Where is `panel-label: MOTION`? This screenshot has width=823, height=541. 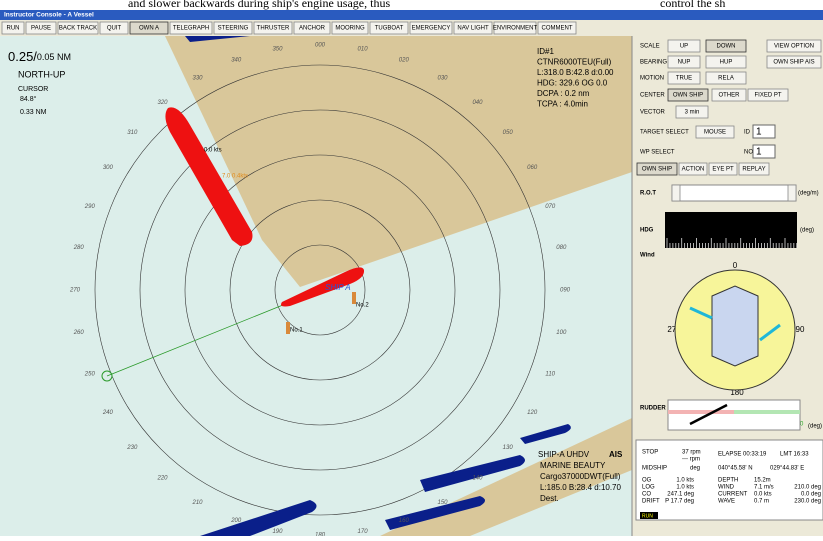
panel-label: MOTION is located at coordinates (652, 79).